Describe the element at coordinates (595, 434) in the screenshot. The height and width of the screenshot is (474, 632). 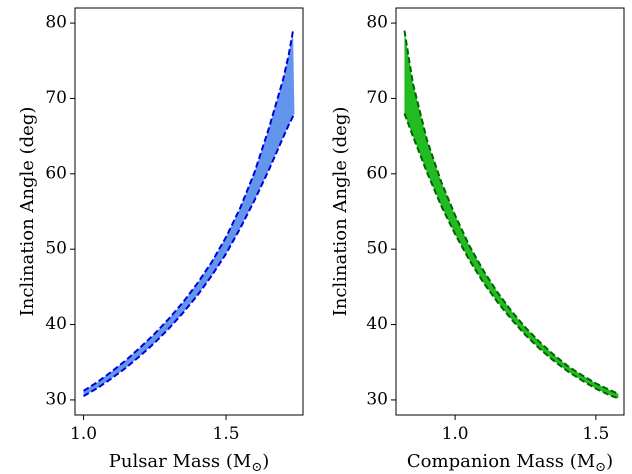
I see `companion-mass-x-tick-label: 1.5` at that location.